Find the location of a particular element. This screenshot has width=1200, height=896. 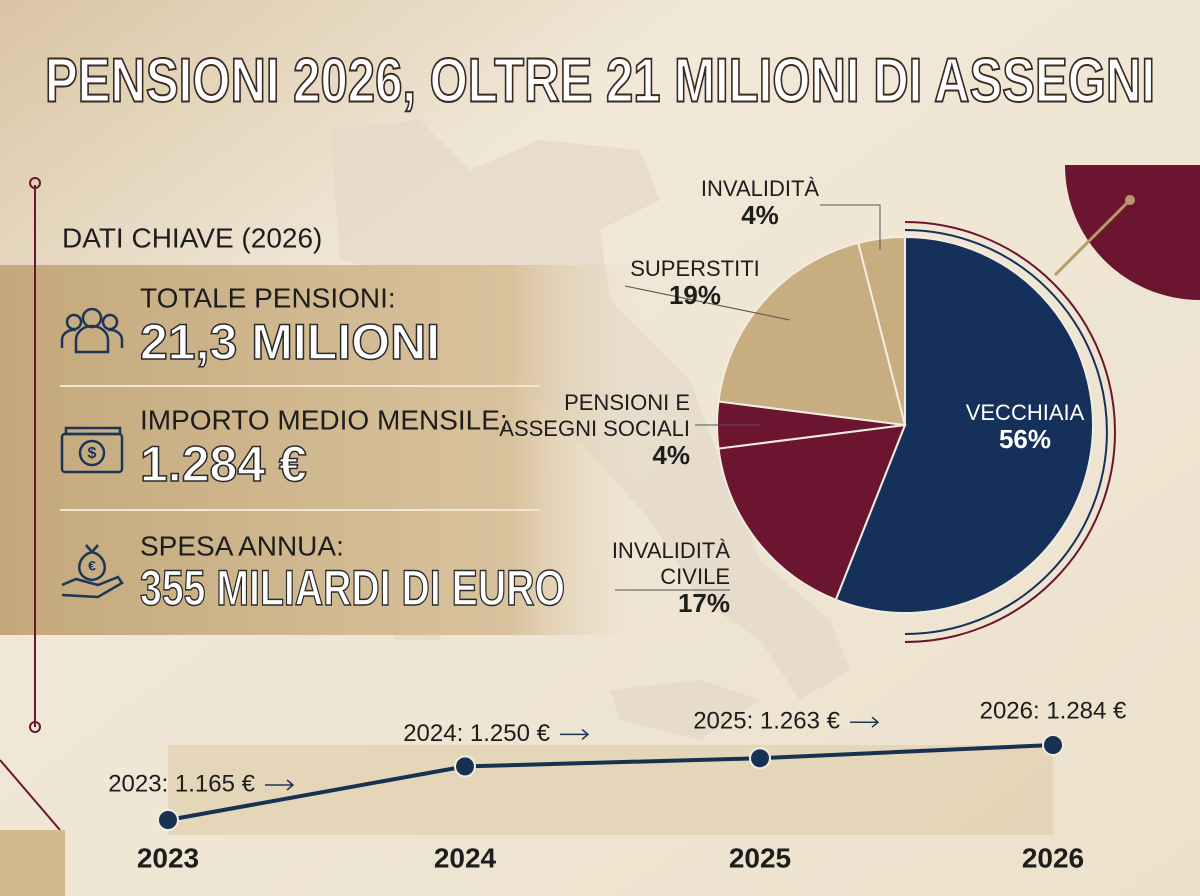

map-sicily is located at coordinates (685, 710).